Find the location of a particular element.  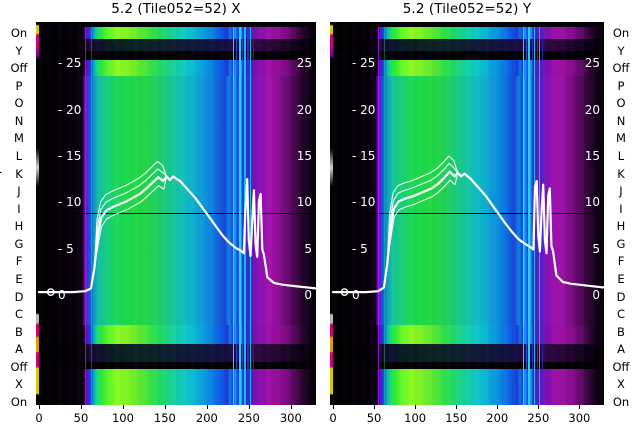

x-axis-right: 0 50 100 150 200 250 300 is located at coordinates (466, 420).